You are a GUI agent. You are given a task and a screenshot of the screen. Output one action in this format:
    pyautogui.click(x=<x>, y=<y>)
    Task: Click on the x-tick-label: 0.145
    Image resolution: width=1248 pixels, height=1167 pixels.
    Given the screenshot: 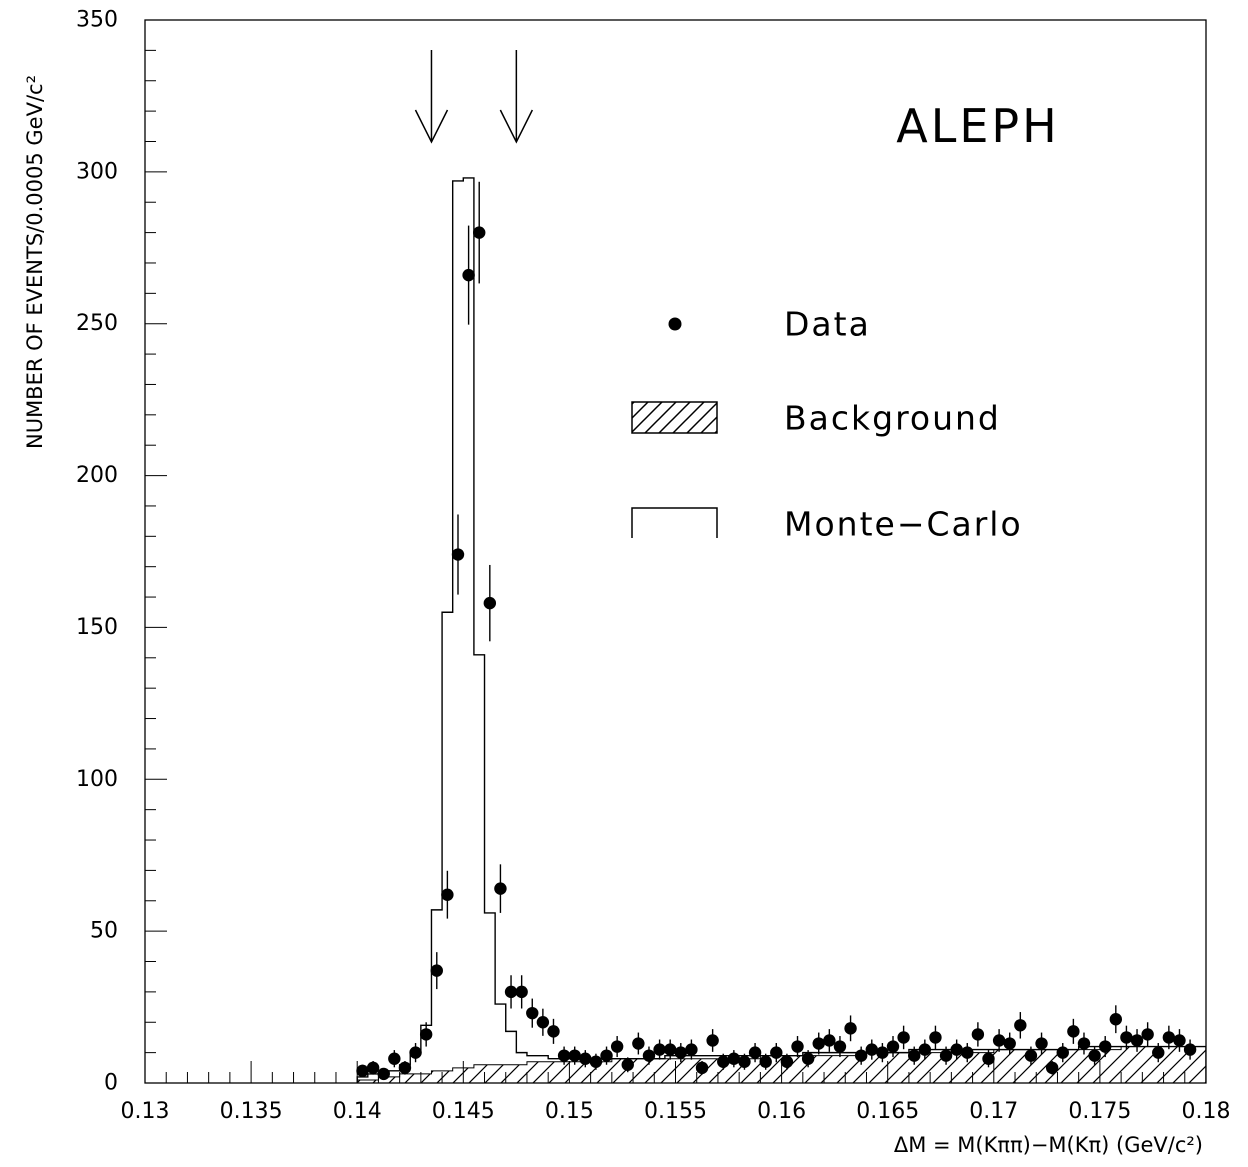 What is the action you would take?
    pyautogui.click(x=463, y=1111)
    